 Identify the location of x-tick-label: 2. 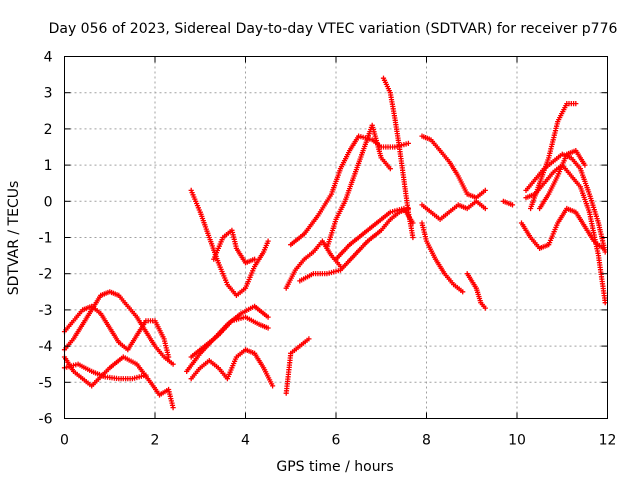
(155, 441).